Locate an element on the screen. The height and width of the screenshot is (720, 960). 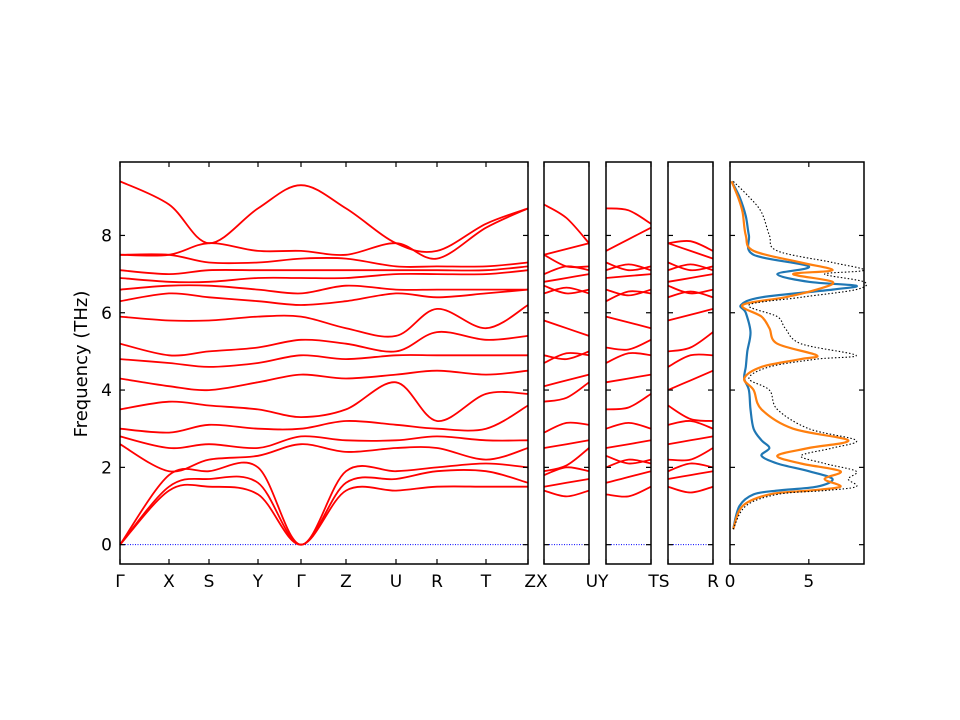
dos-curves is located at coordinates (799, 355).